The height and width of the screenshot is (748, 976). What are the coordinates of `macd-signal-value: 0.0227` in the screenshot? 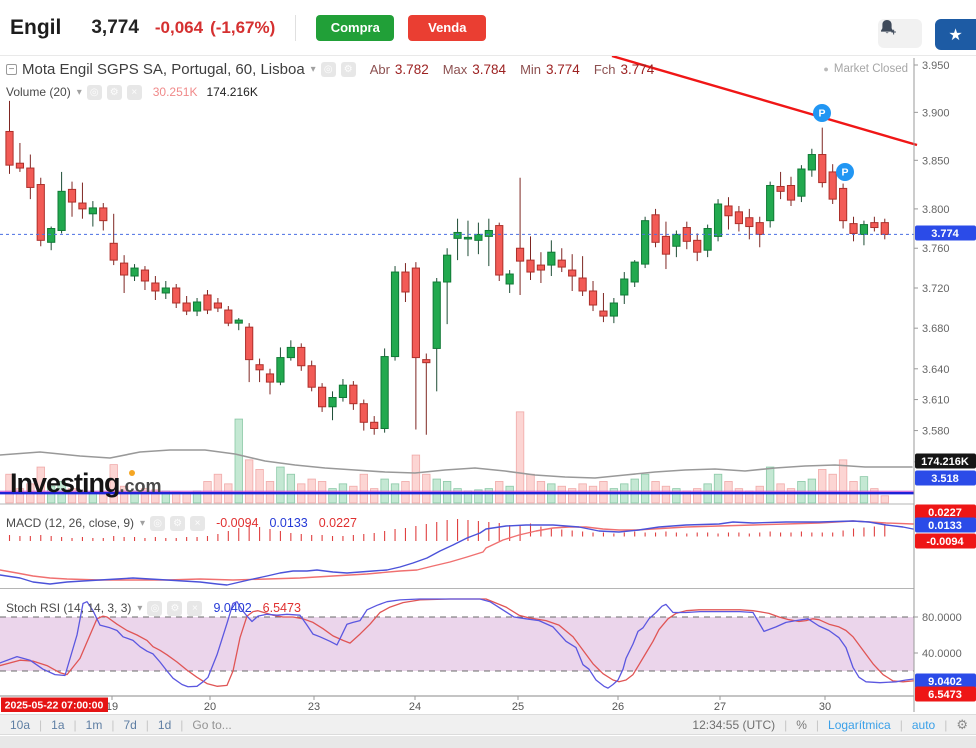 It's located at (337, 523).